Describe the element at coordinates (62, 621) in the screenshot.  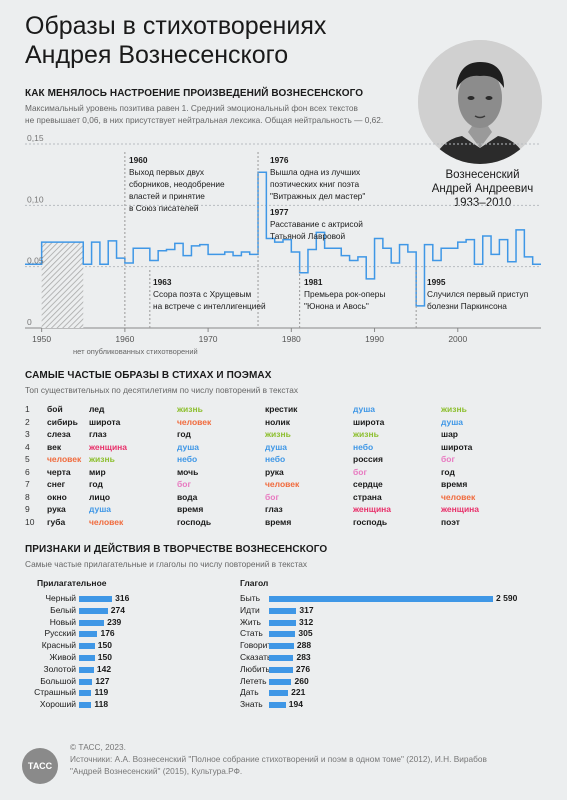
I see `adjective-label: Новый` at that location.